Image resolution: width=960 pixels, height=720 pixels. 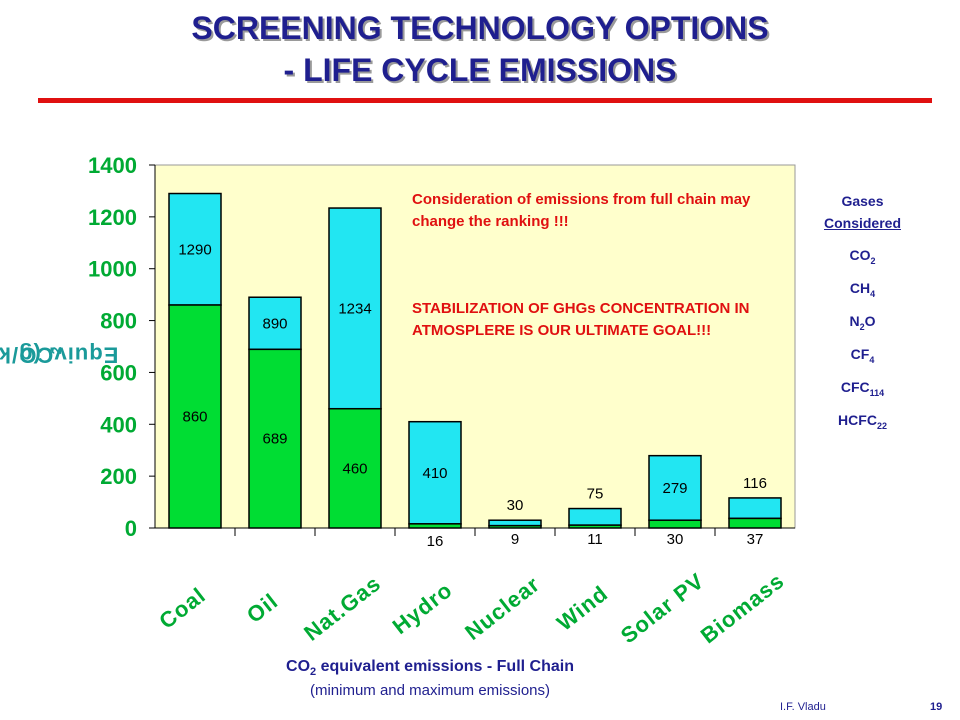 What do you see at coordinates (430, 690) in the screenshot?
I see `footer-subcaption: (minimum and maximum emissions)` at bounding box center [430, 690].